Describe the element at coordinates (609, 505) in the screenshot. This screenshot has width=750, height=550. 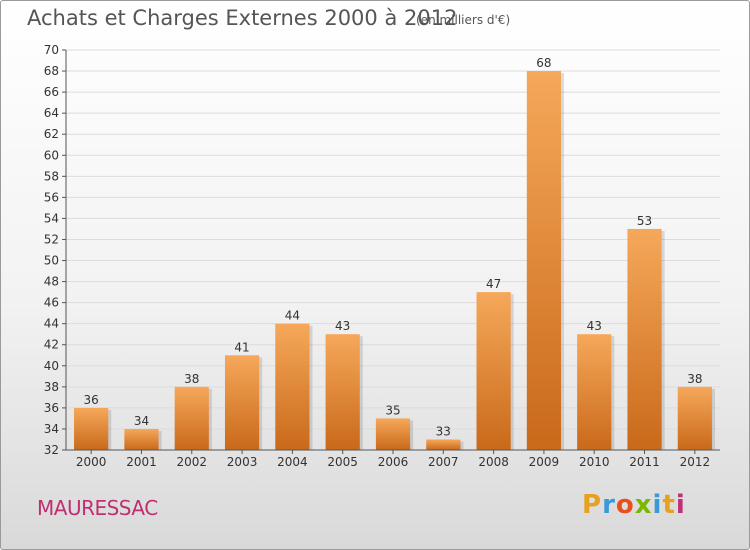
I see `logo-letter: r` at that location.